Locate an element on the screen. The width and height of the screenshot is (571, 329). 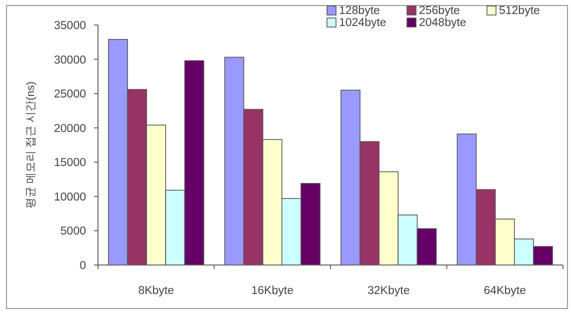
legend-label: 512byte is located at coordinates (519, 11).